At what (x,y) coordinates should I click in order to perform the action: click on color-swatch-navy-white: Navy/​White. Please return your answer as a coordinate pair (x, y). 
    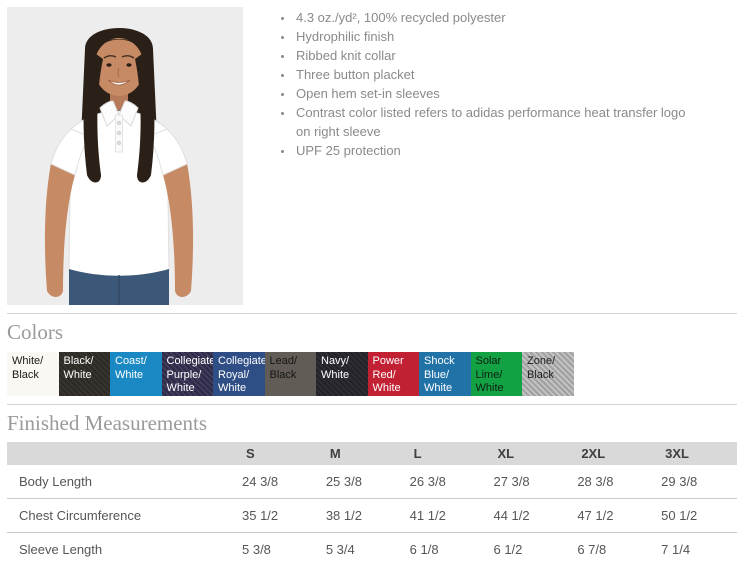
    Looking at the image, I should click on (342, 374).